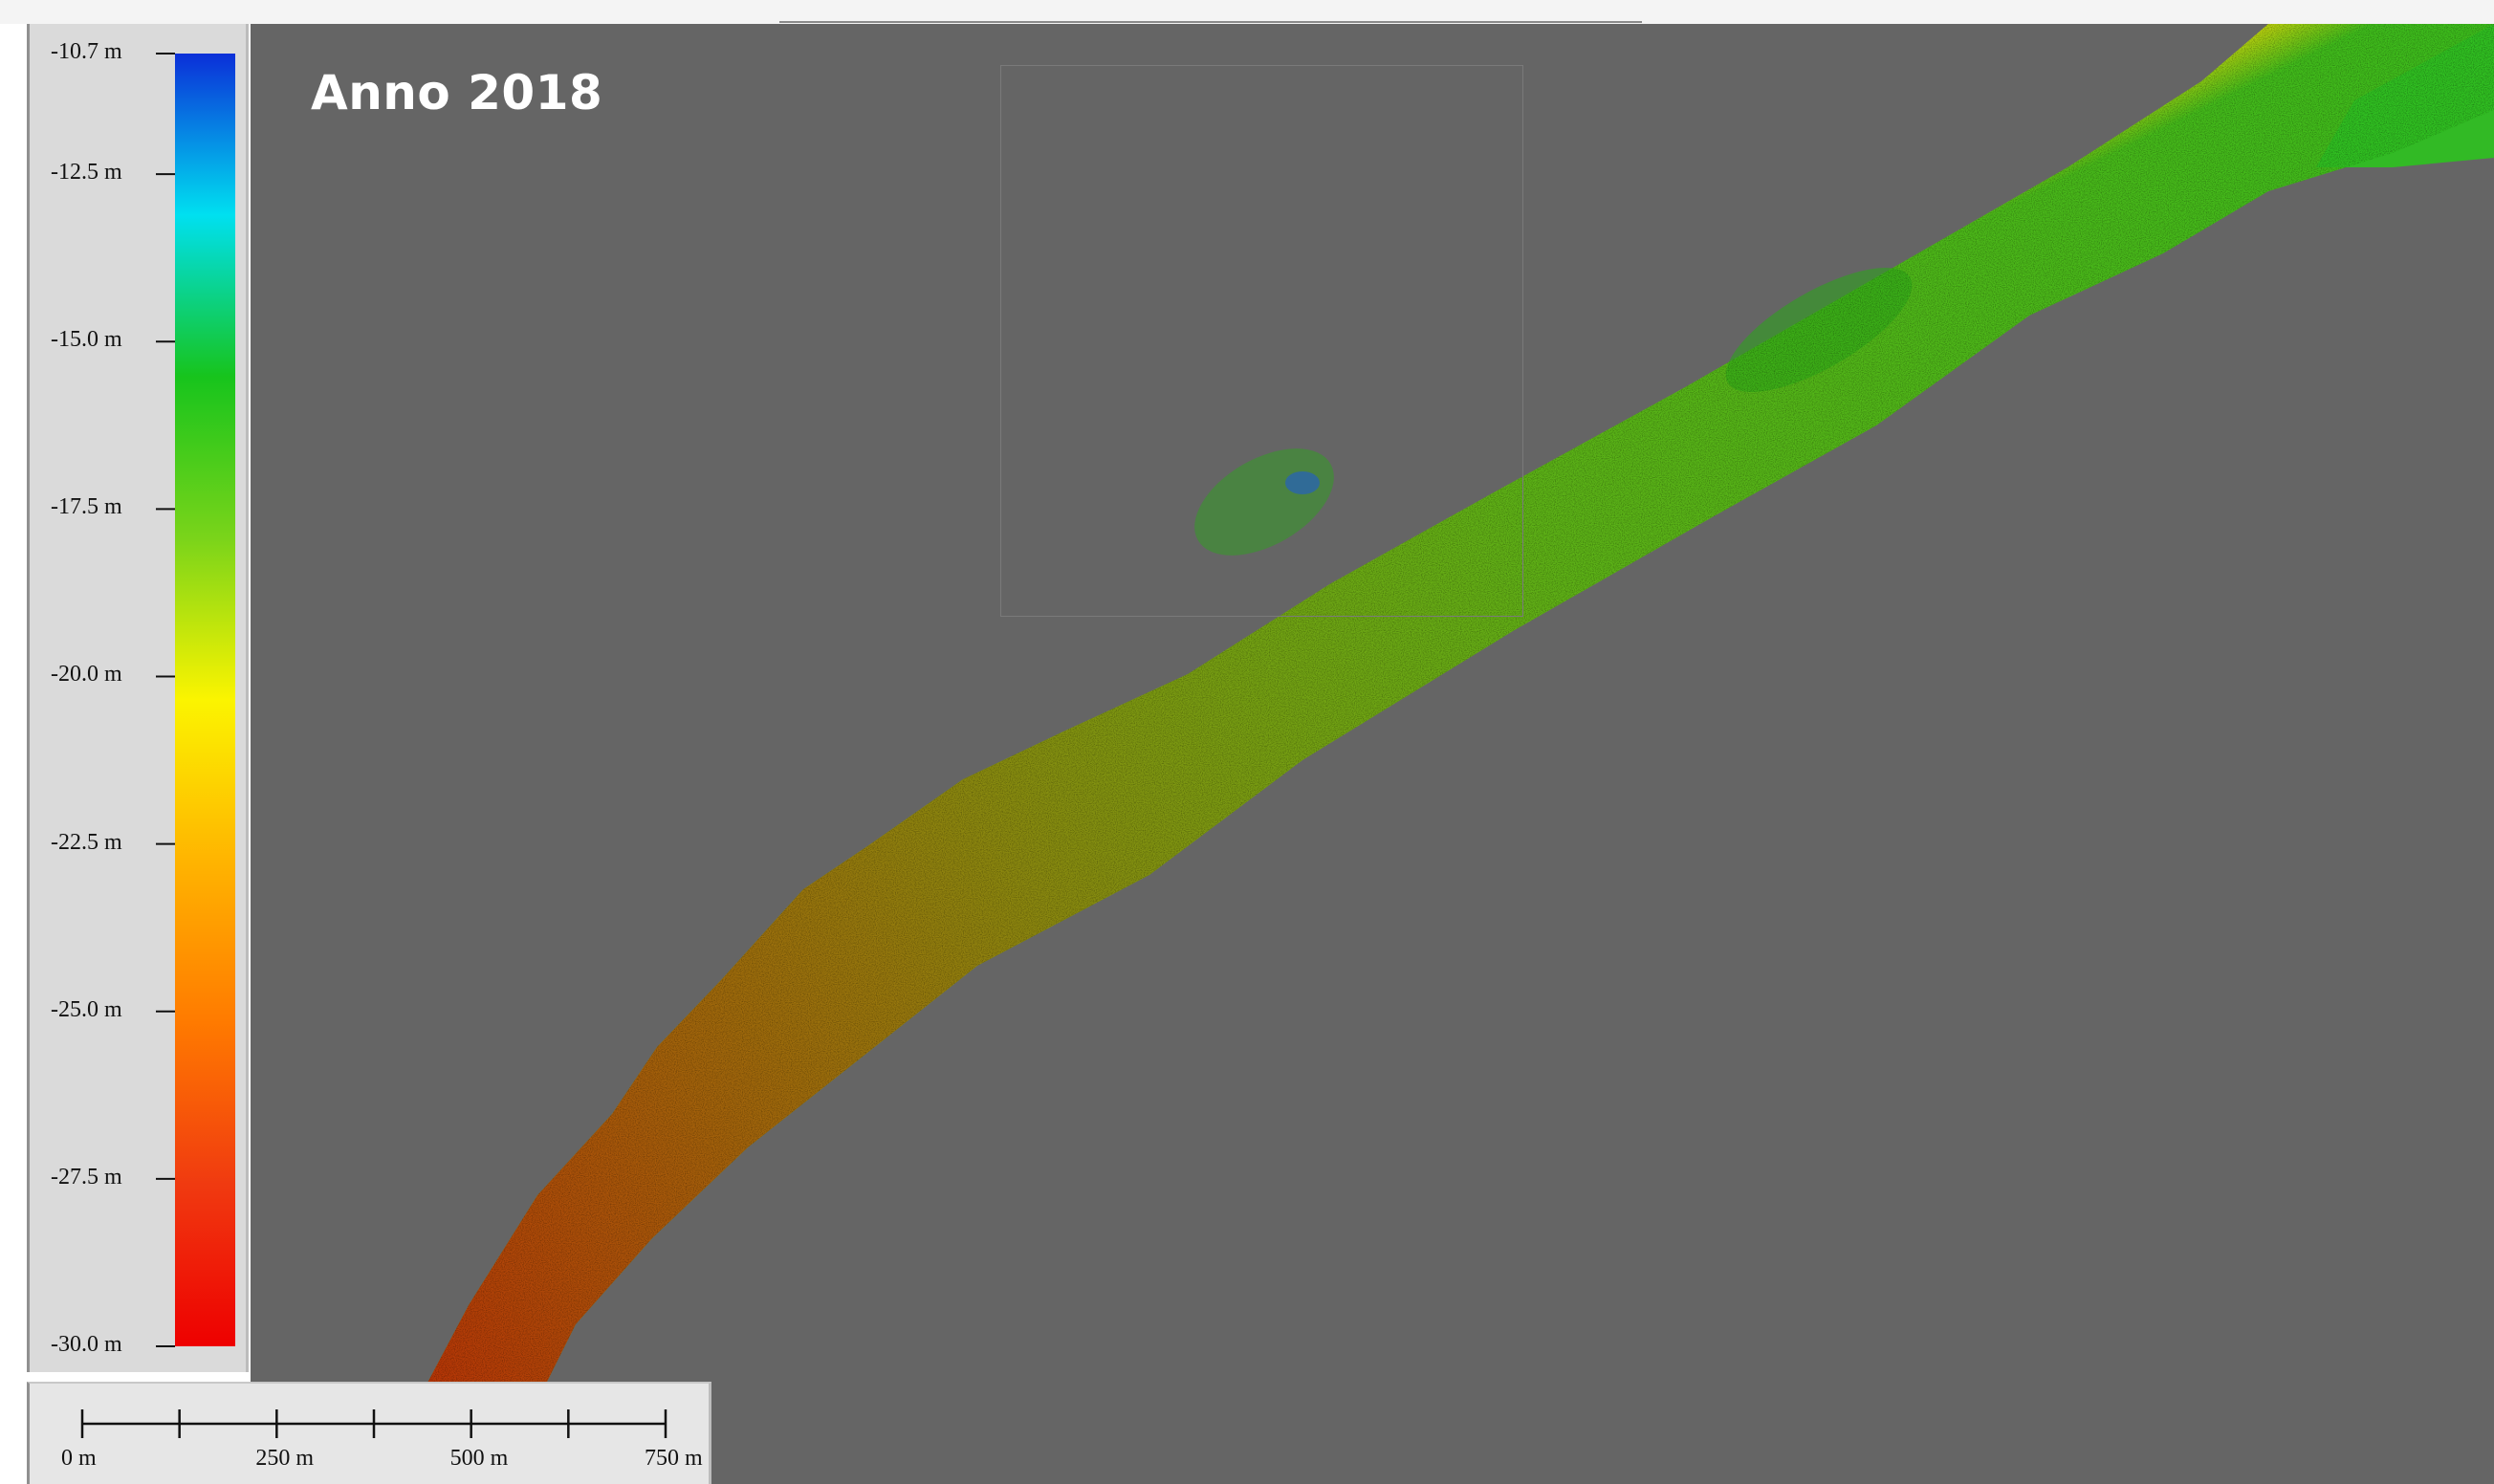  Describe the element at coordinates (86, 173) in the screenshot. I see `colorbar-tick-label: -12.5 m` at that location.